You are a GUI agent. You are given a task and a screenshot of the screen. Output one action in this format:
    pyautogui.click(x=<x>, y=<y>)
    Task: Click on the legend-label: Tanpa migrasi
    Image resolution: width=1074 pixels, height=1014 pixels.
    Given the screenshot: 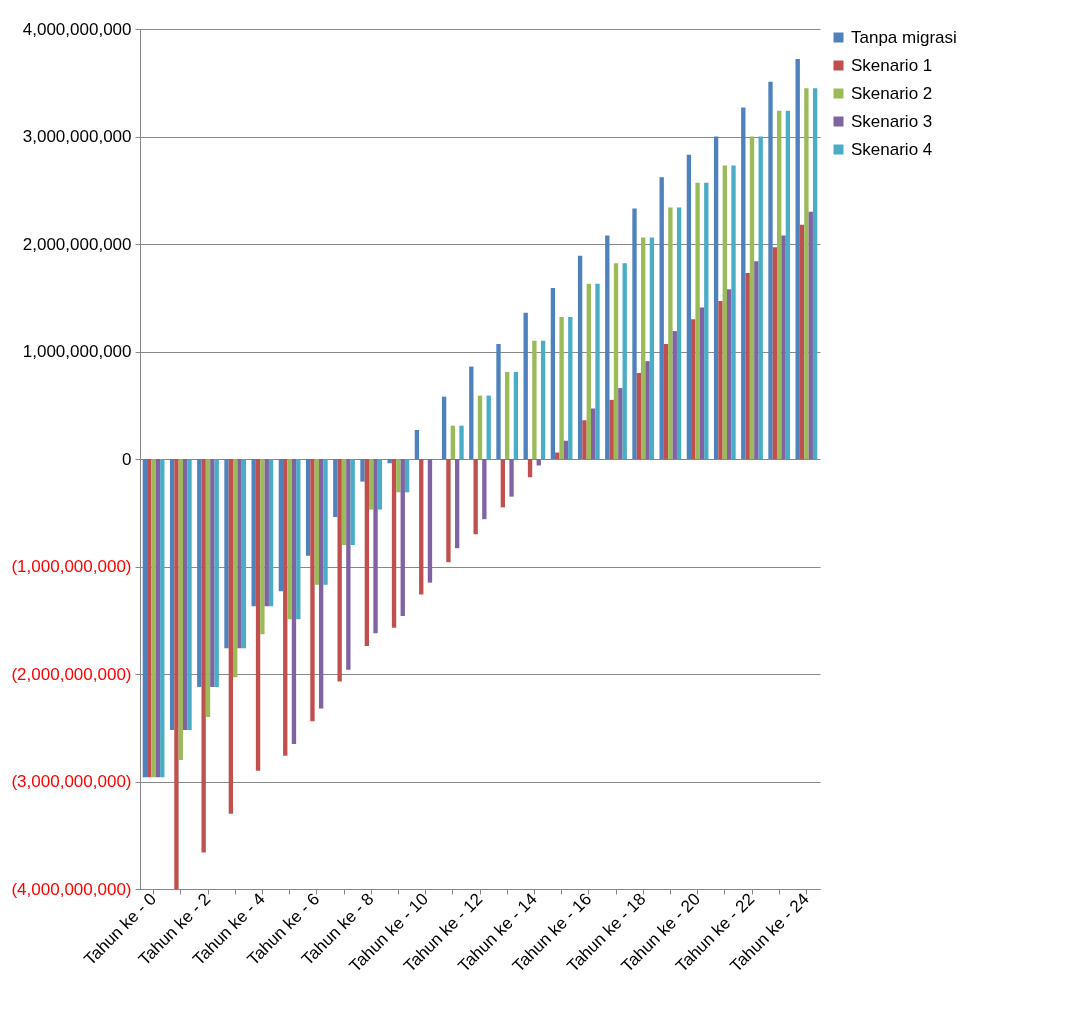 What is the action you would take?
    pyautogui.click(x=904, y=37)
    